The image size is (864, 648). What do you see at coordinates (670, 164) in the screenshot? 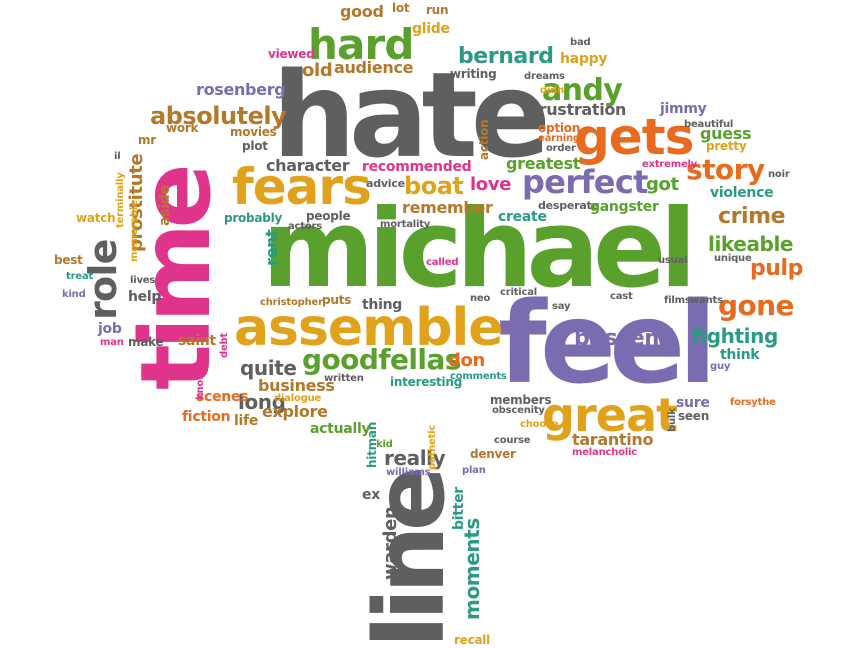
I see `word-extremely: extremely` at bounding box center [670, 164].